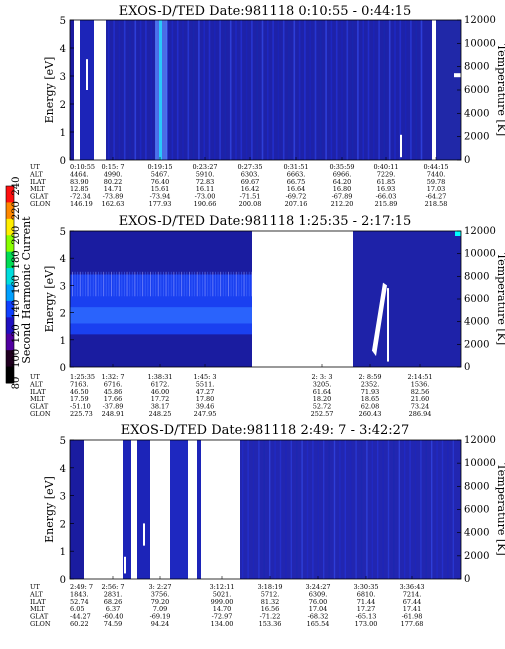 Image resolution: width=505 pixels, height=649 pixels. What do you see at coordinates (476, 299) in the screenshot?
I see `y2-tick-label: 6000` at bounding box center [476, 299].